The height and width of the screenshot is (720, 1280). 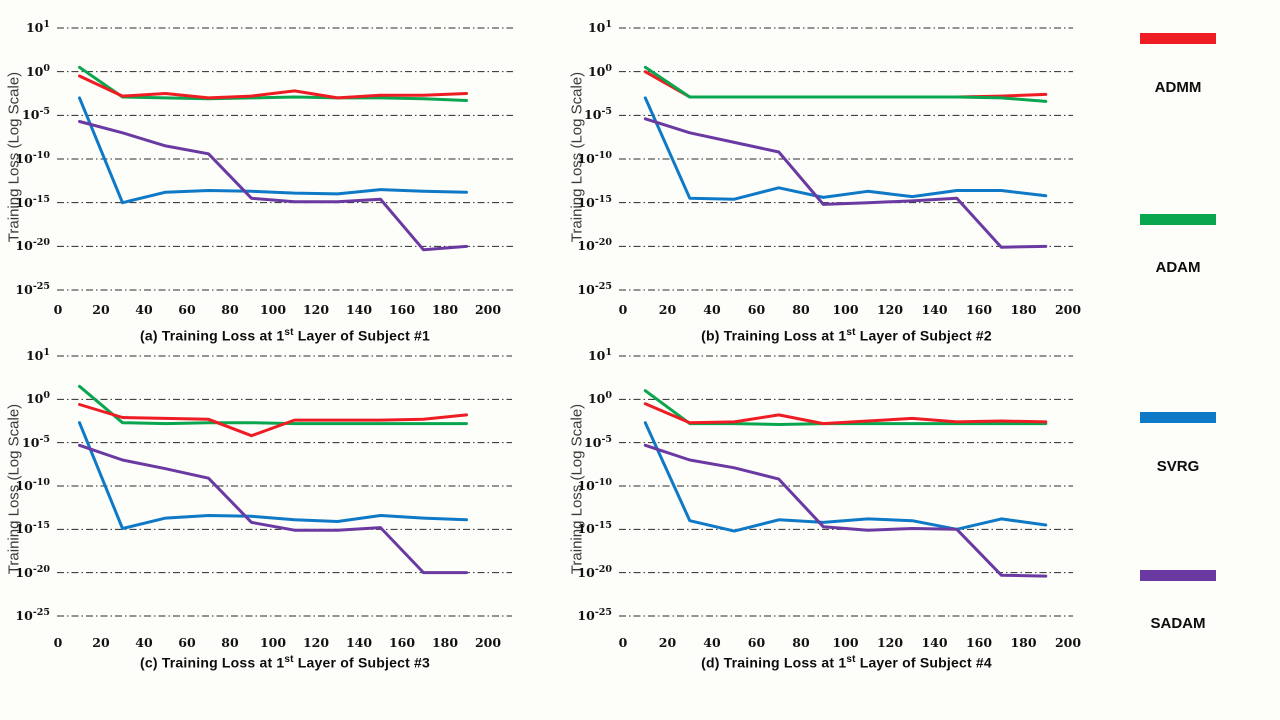 I want to click on legend-svrg-label: SVRG, so click(x=1178, y=466).